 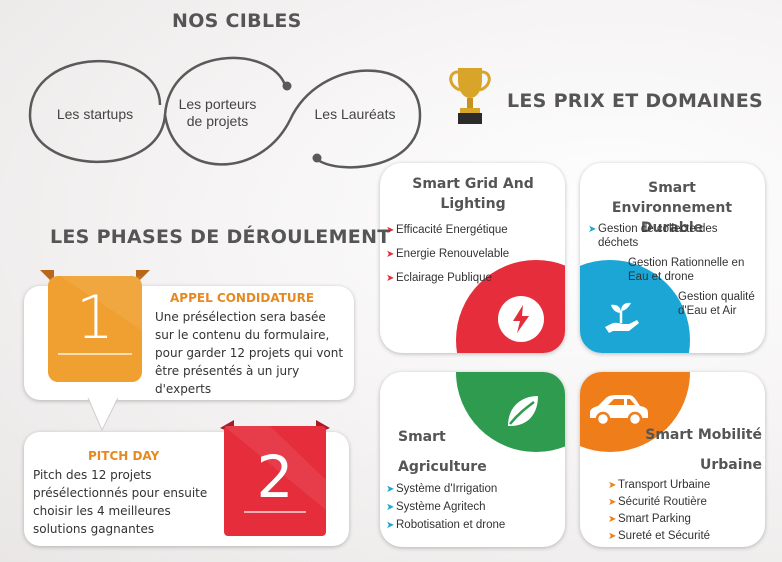 What do you see at coordinates (95, 318) in the screenshot?
I see `phase-1-number: 1` at bounding box center [95, 318].